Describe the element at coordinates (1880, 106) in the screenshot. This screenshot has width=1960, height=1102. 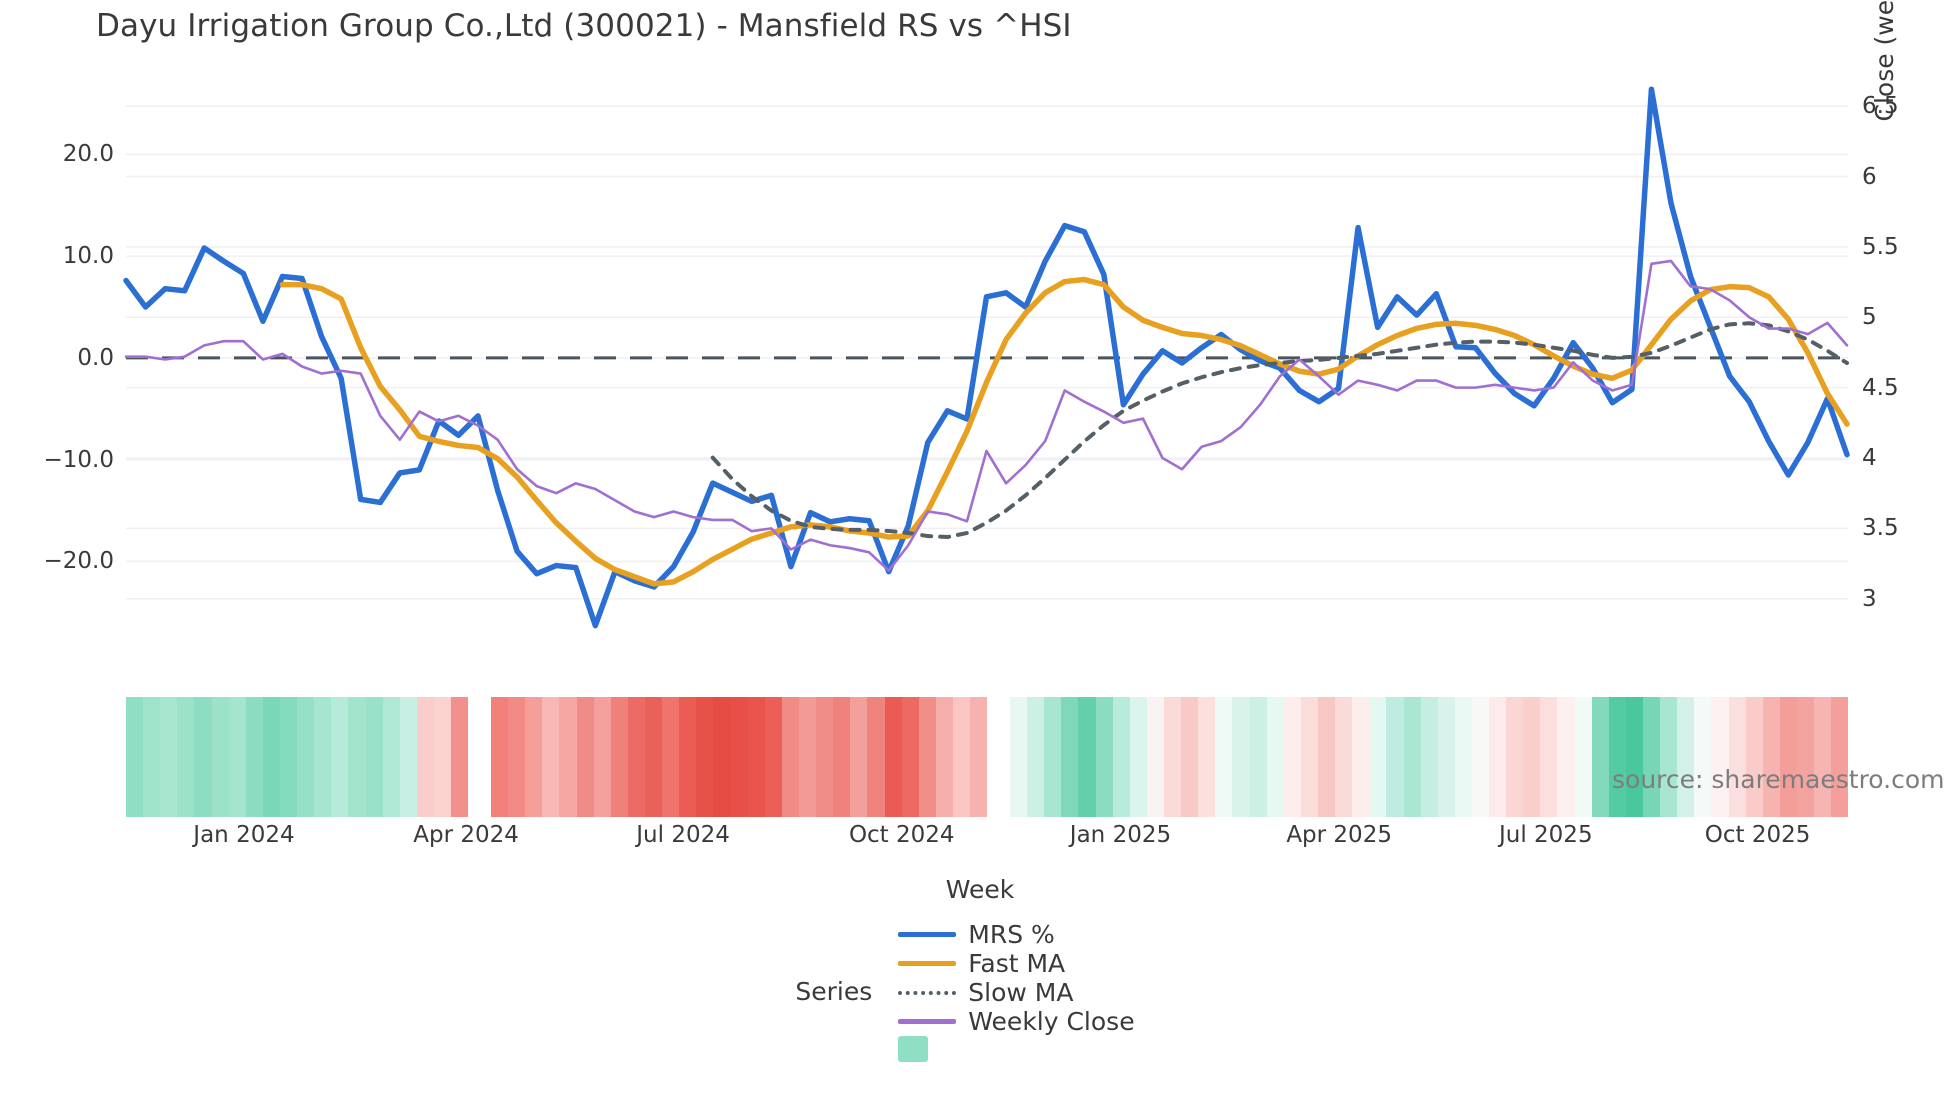
I see `y-axis-right-tick: 6.5` at that location.